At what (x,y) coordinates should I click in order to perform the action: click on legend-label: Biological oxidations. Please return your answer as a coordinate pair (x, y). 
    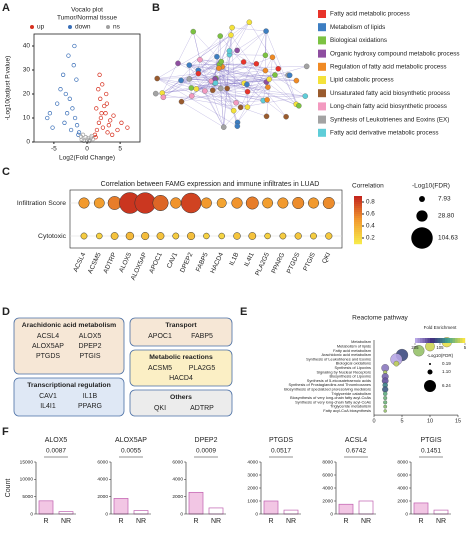
    Looking at the image, I should click on (358, 40).